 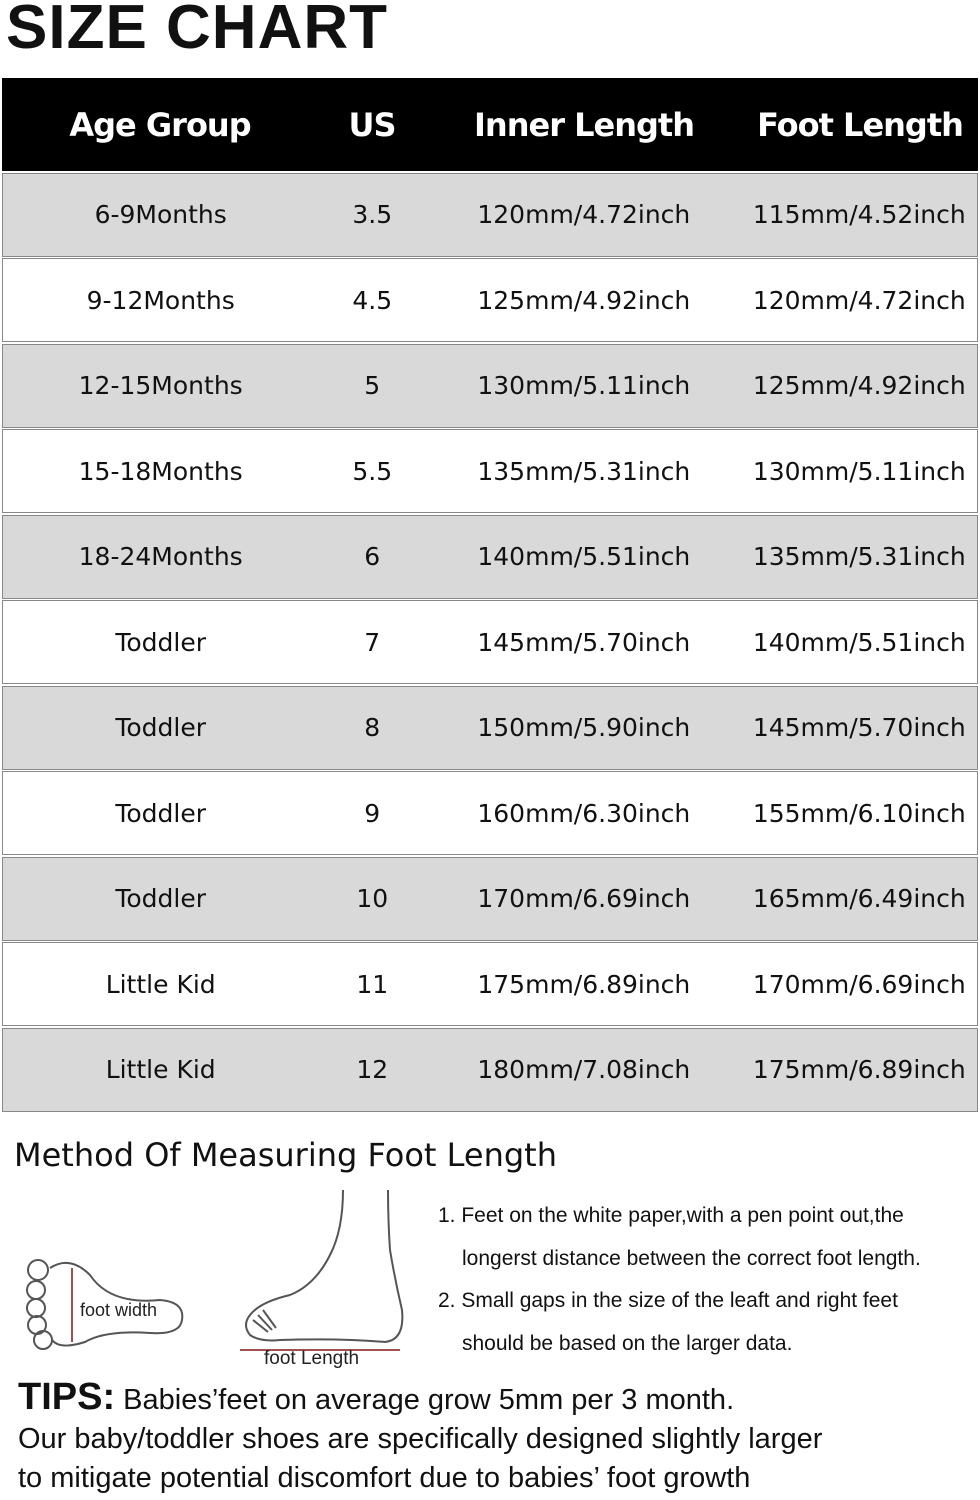 What do you see at coordinates (372, 556) in the screenshot?
I see `cell-us-size: 6` at bounding box center [372, 556].